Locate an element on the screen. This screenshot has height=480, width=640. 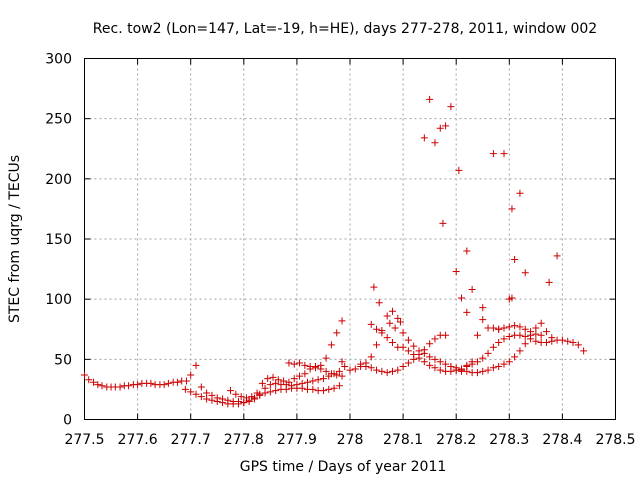
y-tick-label: 50 is located at coordinates (63, 360).